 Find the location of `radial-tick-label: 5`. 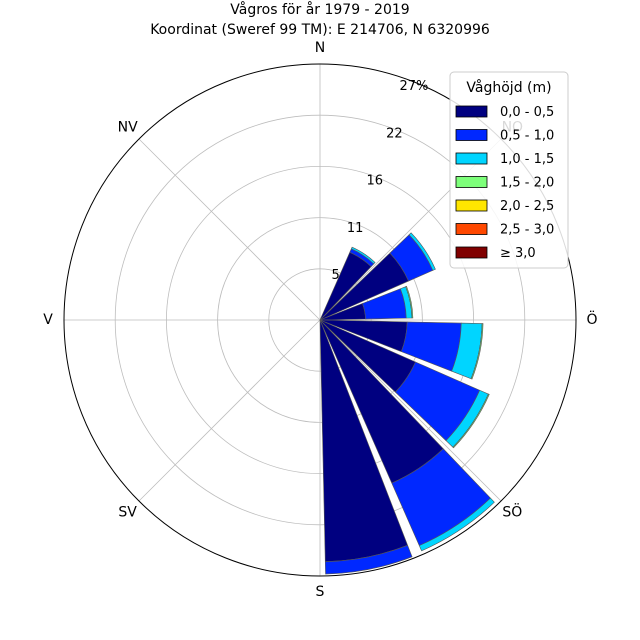

radial-tick-label: 5 is located at coordinates (335, 275).